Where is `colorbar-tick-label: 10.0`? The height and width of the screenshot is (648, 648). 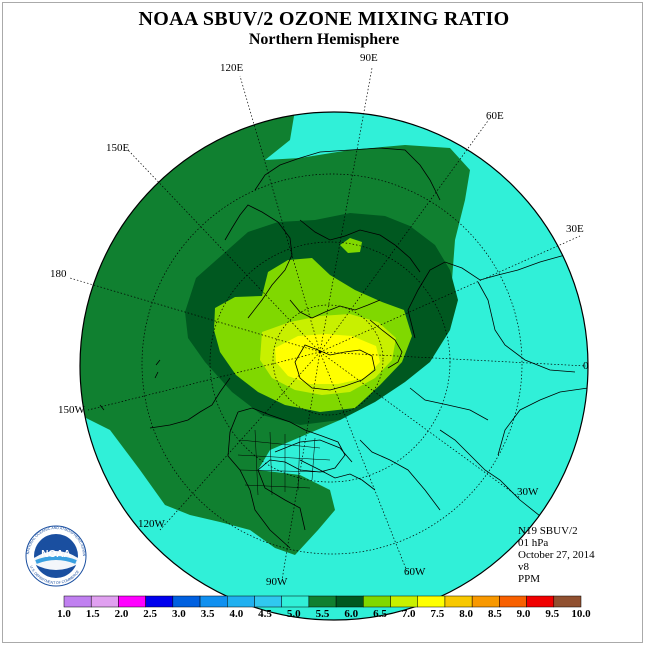 colorbar-tick-label: 10.0 is located at coordinates (581, 614).